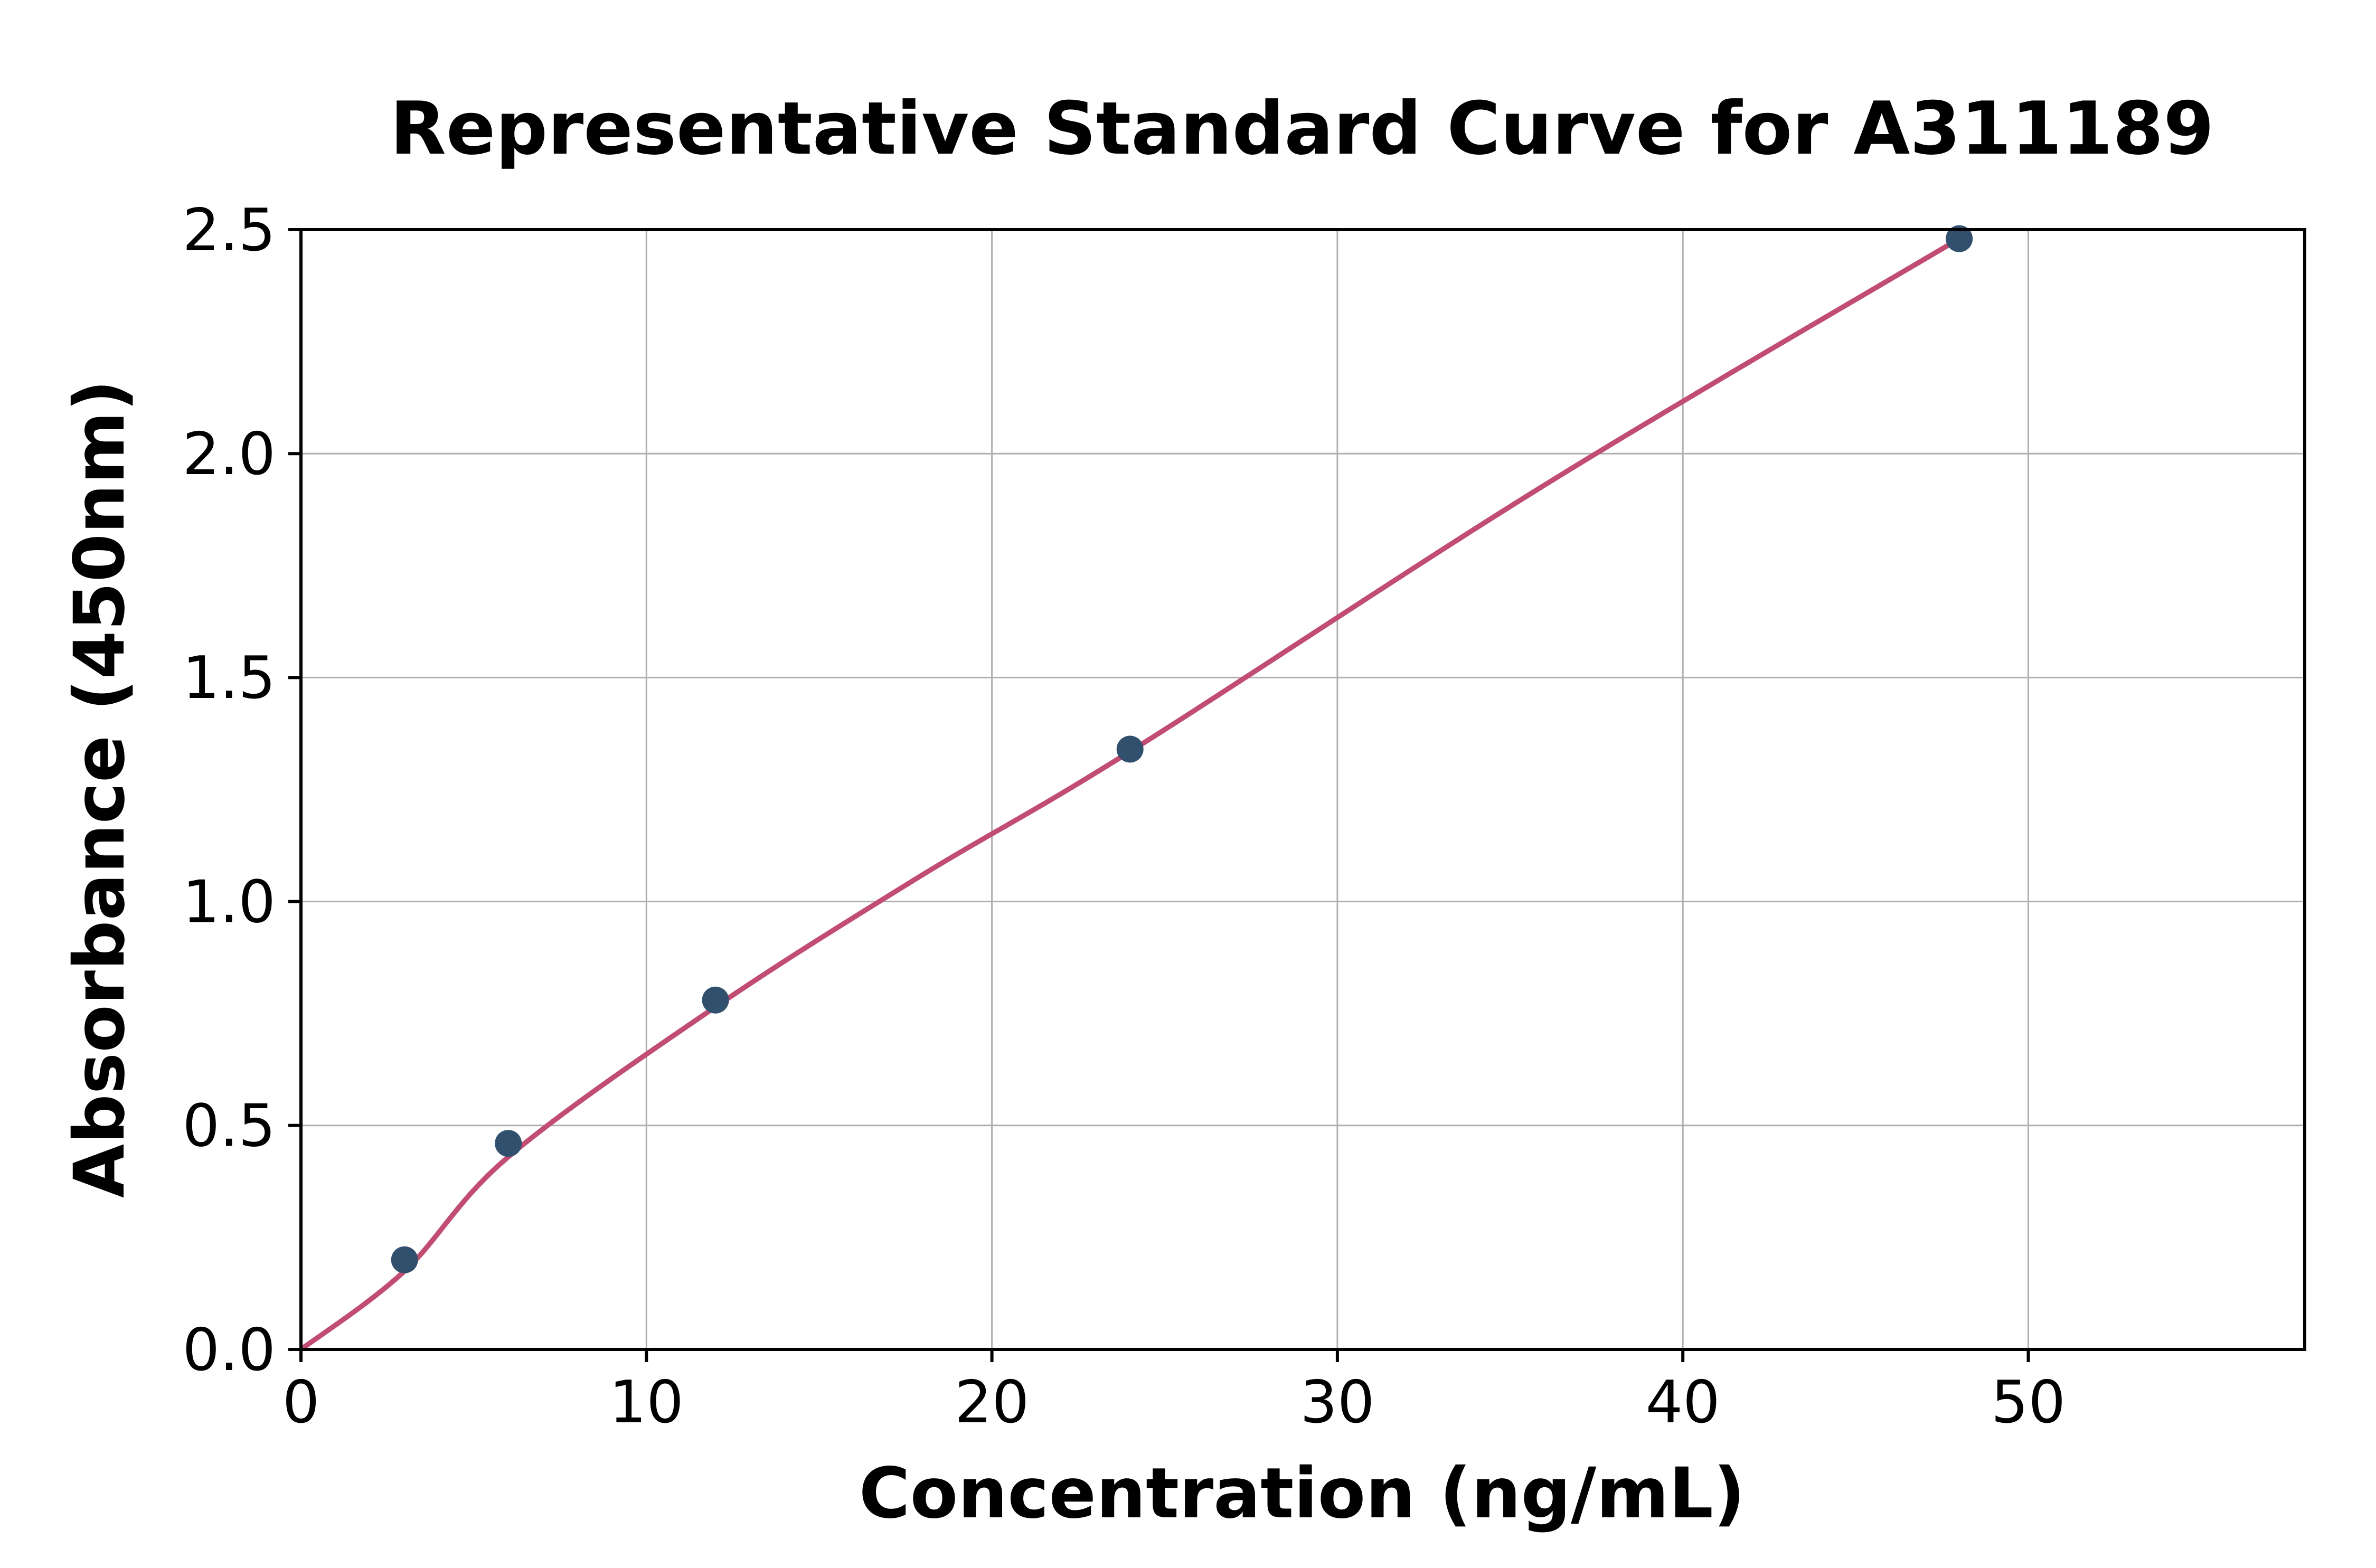 The image size is (2376, 1568). Describe the element at coordinates (229, 678) in the screenshot. I see `y-tick-label: 1.5` at that location.